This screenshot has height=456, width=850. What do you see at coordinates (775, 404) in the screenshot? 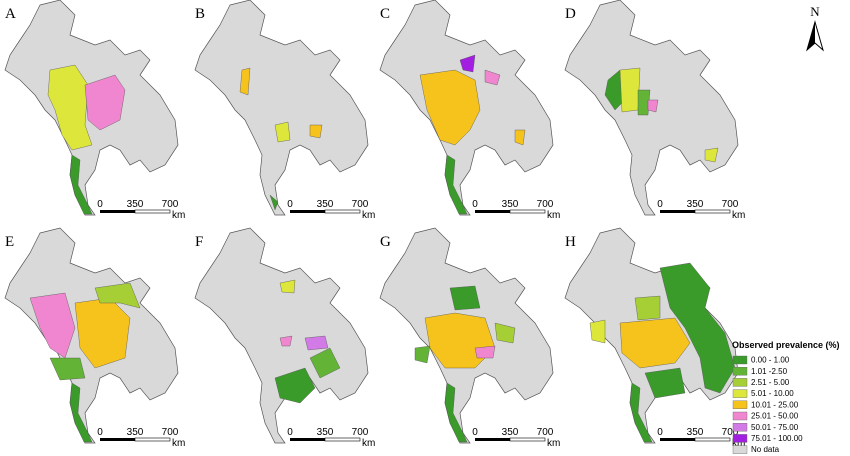
I see `legend-label: 10.01 - 25.00` at bounding box center [775, 404].